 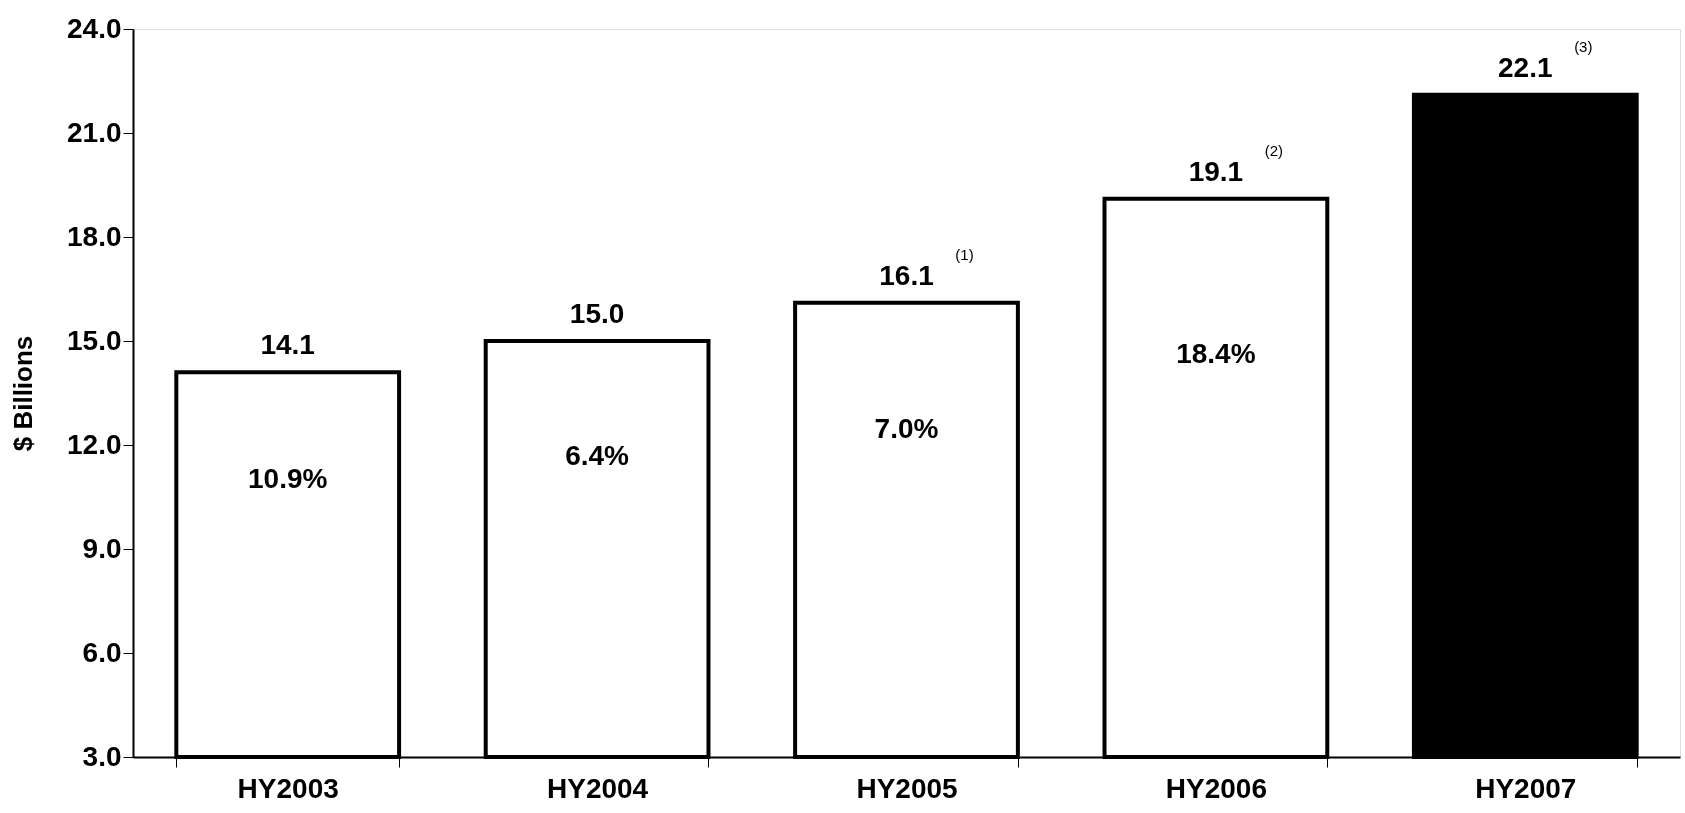 I want to click on annotation: 7.0%, so click(x=906, y=429).